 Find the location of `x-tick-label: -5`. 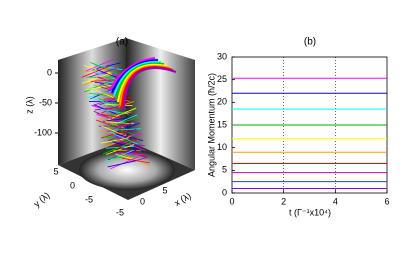

x-tick-label: -5 is located at coordinates (120, 212).